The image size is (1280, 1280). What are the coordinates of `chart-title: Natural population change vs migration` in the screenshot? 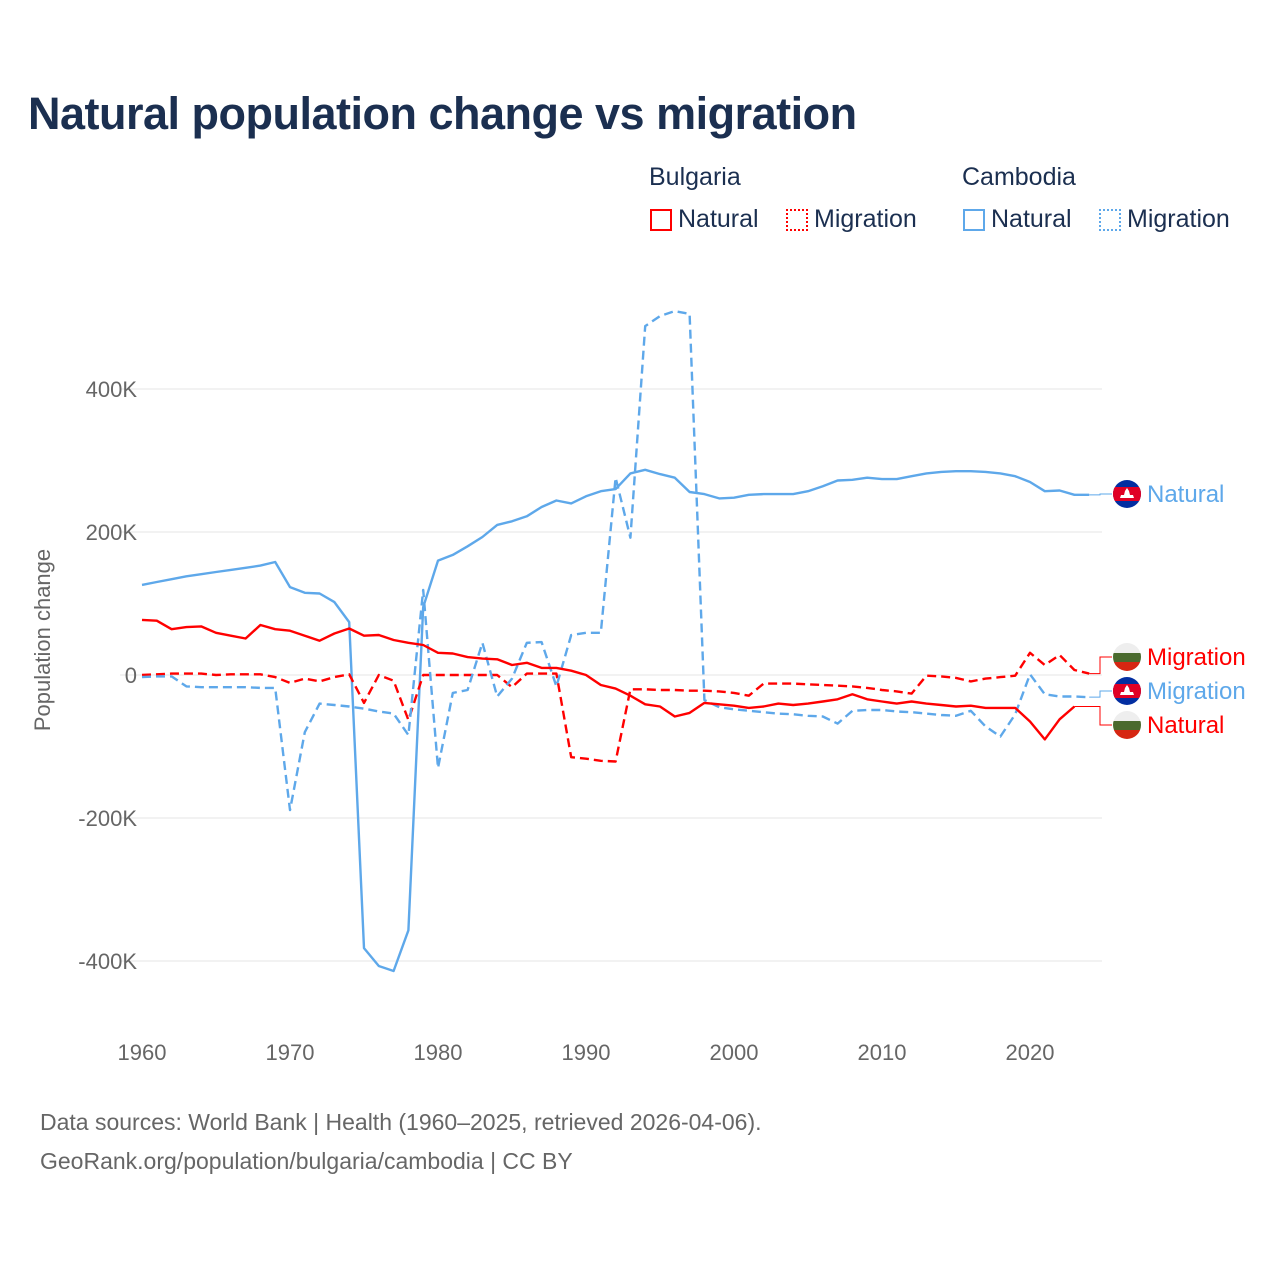 It's located at (442, 113).